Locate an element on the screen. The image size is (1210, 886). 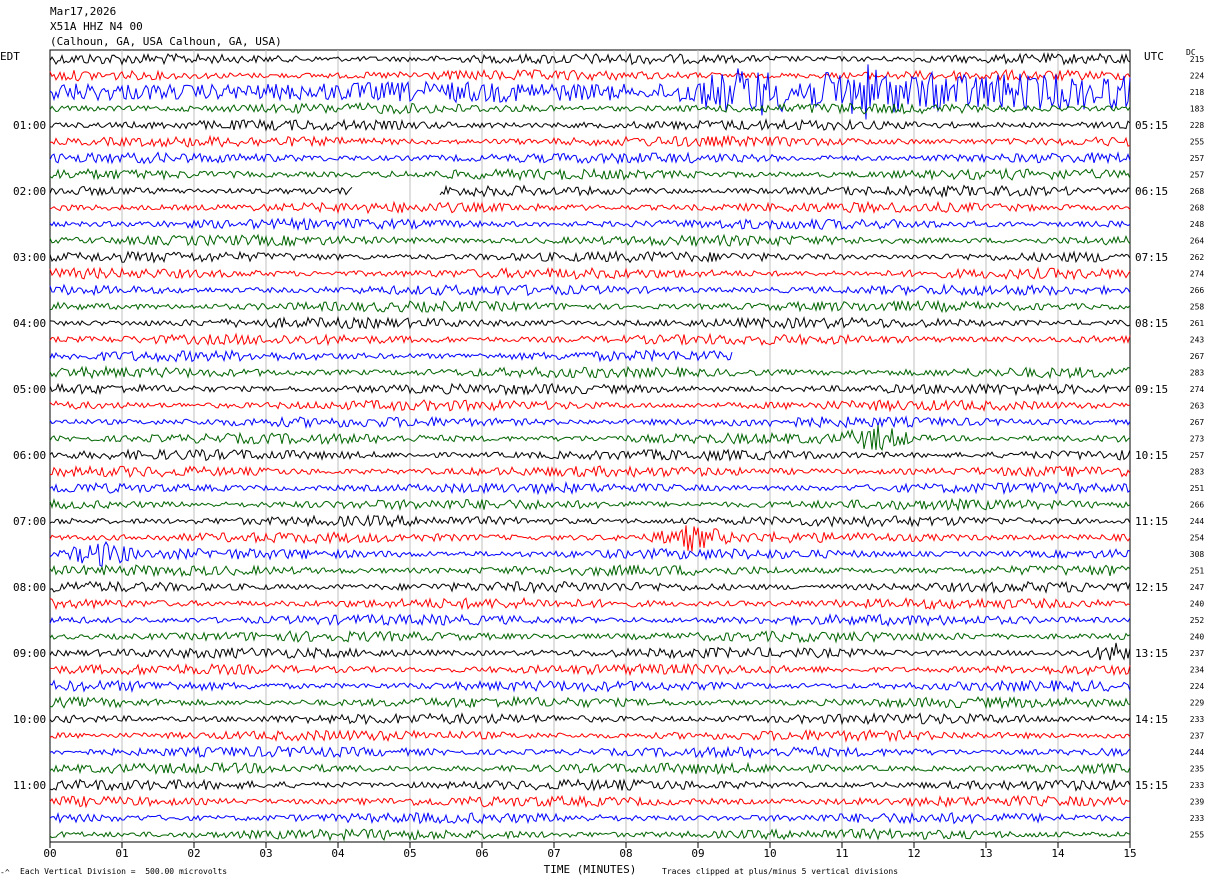
left-hour-label: 08:00 is located at coordinates (29, 587).